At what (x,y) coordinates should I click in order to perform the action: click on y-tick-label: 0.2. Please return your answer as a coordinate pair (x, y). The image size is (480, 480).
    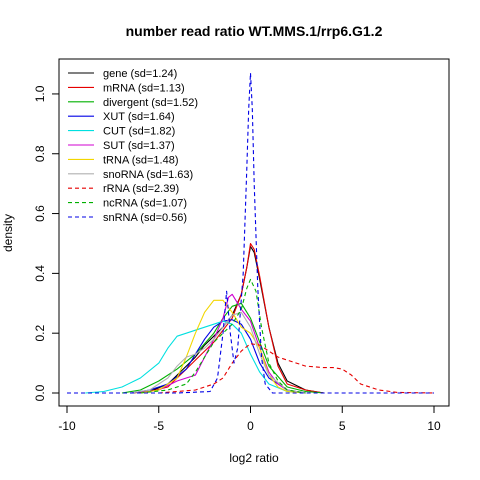
    Looking at the image, I should click on (40, 333).